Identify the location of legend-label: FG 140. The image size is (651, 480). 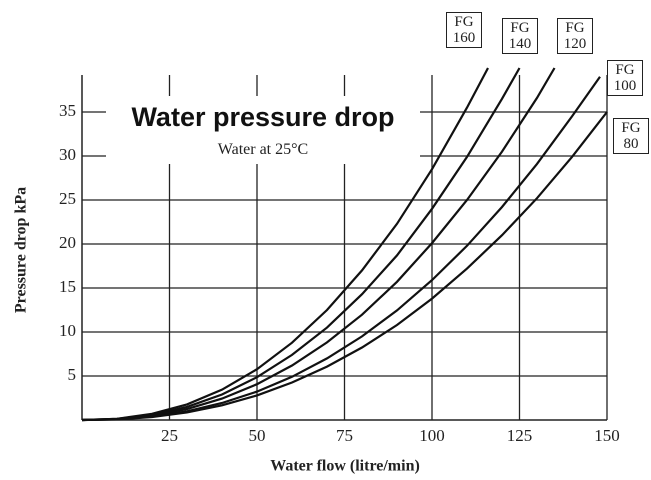
(520, 36).